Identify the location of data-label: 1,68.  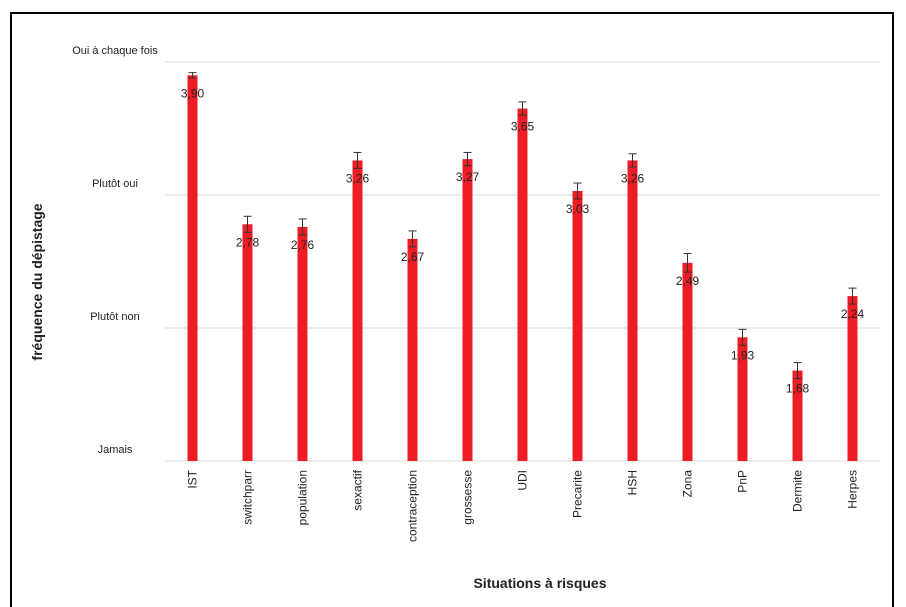
(798, 389).